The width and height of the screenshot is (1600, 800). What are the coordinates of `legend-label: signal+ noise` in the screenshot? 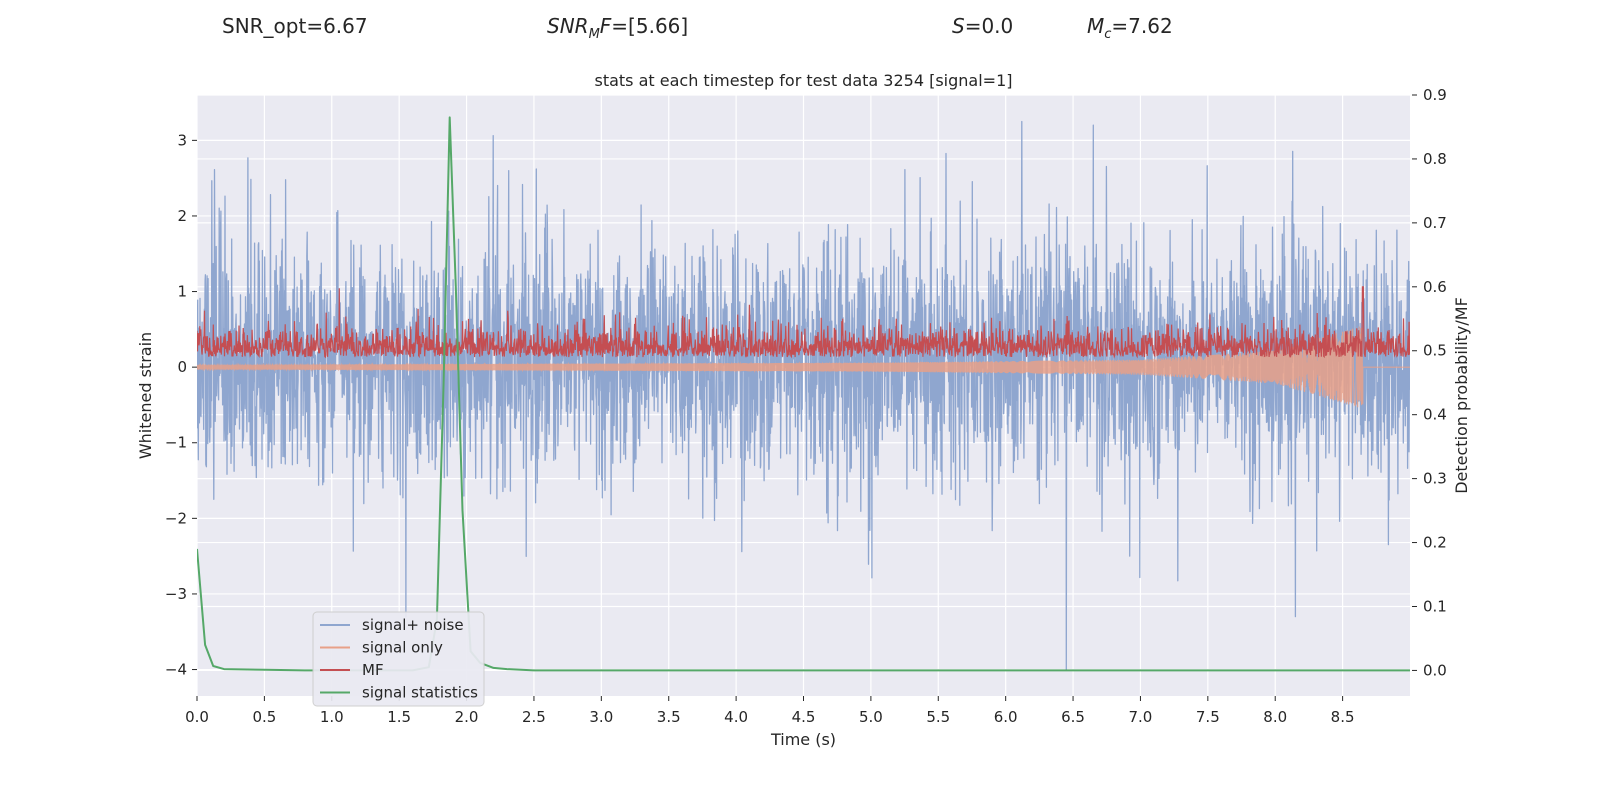 It's located at (413, 625).